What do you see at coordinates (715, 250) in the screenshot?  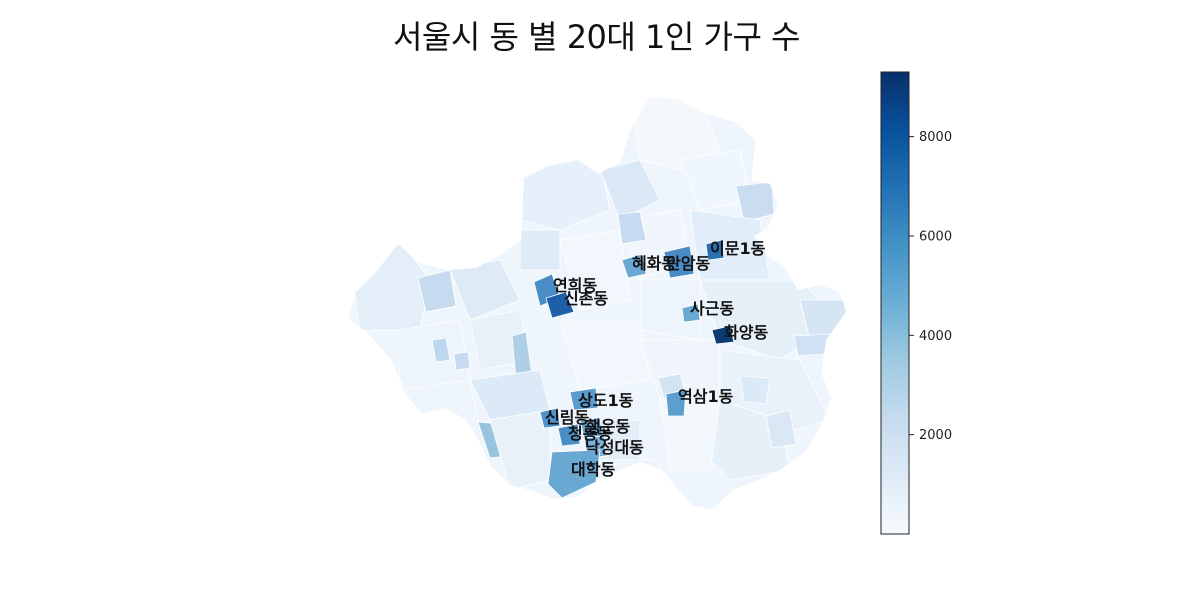 I see `dong-region-imun1` at bounding box center [715, 250].